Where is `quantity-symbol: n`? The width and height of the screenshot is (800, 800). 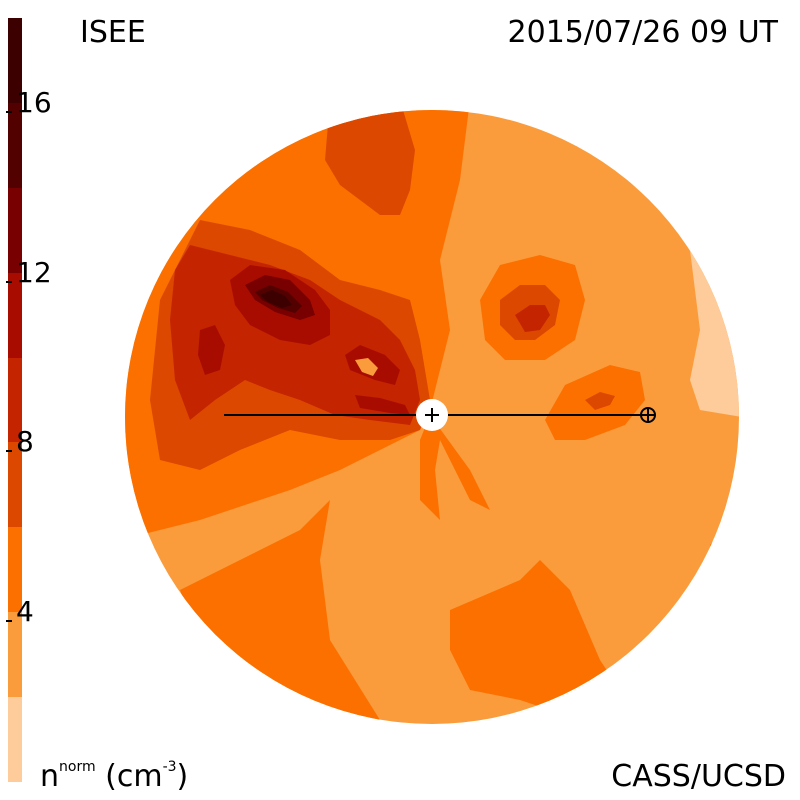
quantity-symbol: n is located at coordinates (50, 776).